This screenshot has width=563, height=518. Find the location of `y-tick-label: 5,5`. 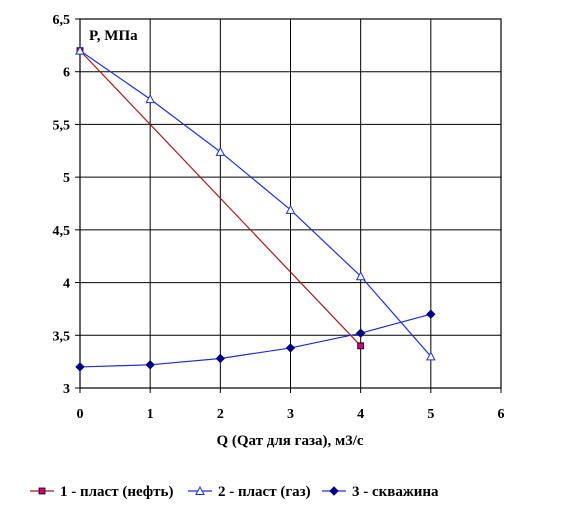

y-tick-label: 5,5 is located at coordinates (62, 125).